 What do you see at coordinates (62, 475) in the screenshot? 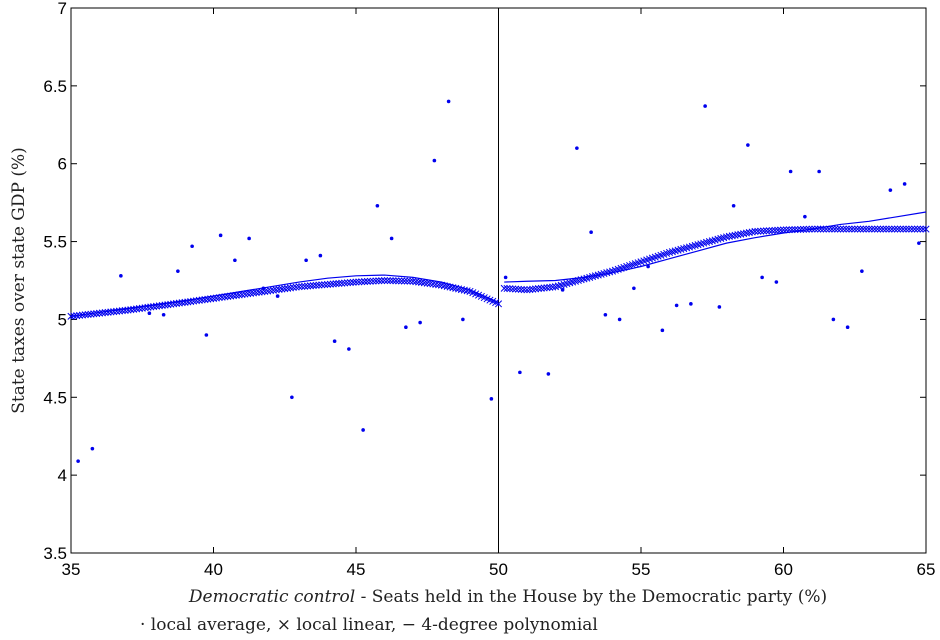
I see `y-tick-label: 4` at bounding box center [62, 475].